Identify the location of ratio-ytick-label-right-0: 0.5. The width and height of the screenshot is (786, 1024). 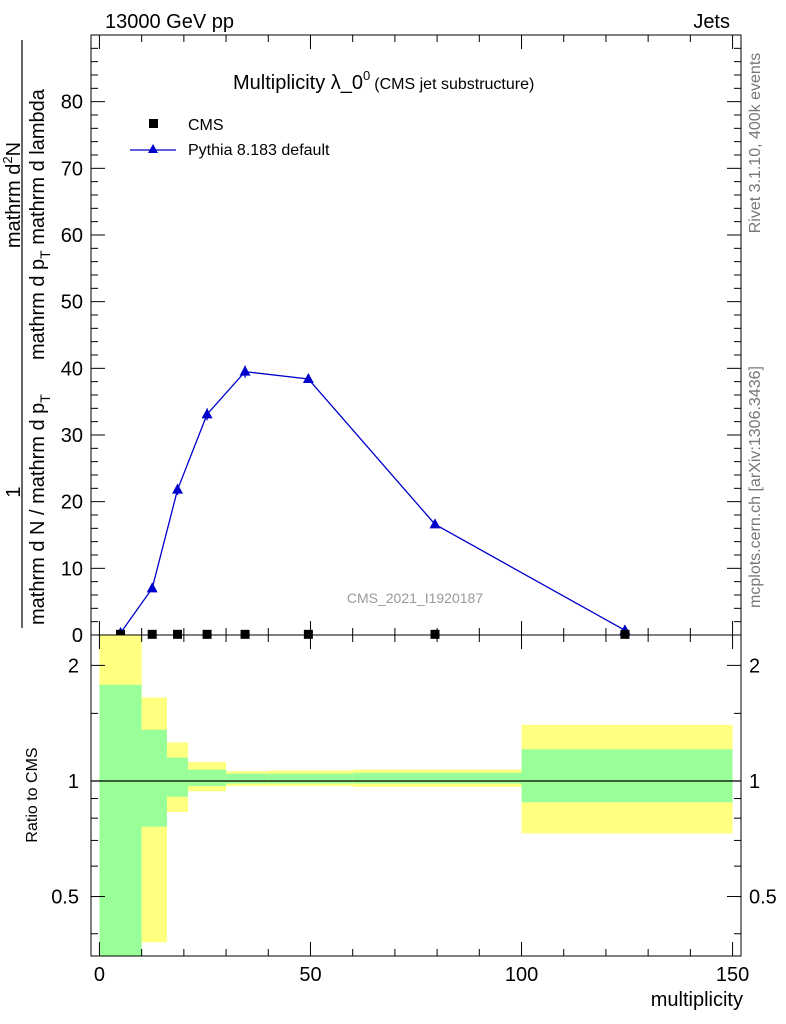
(763, 898).